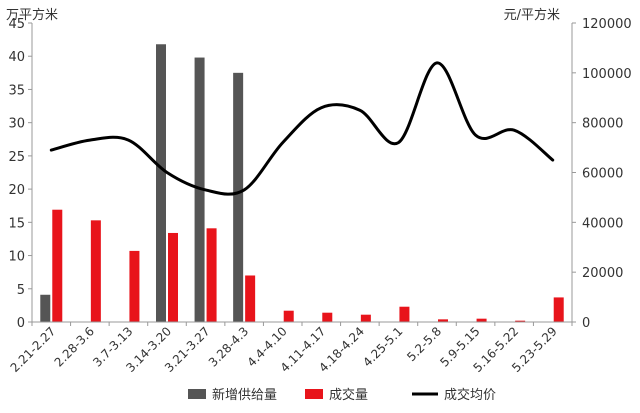 The image size is (640, 413). I want to click on left-axis: 0 5 10 15 20 25 30 35 40 45, so click(20, 174).